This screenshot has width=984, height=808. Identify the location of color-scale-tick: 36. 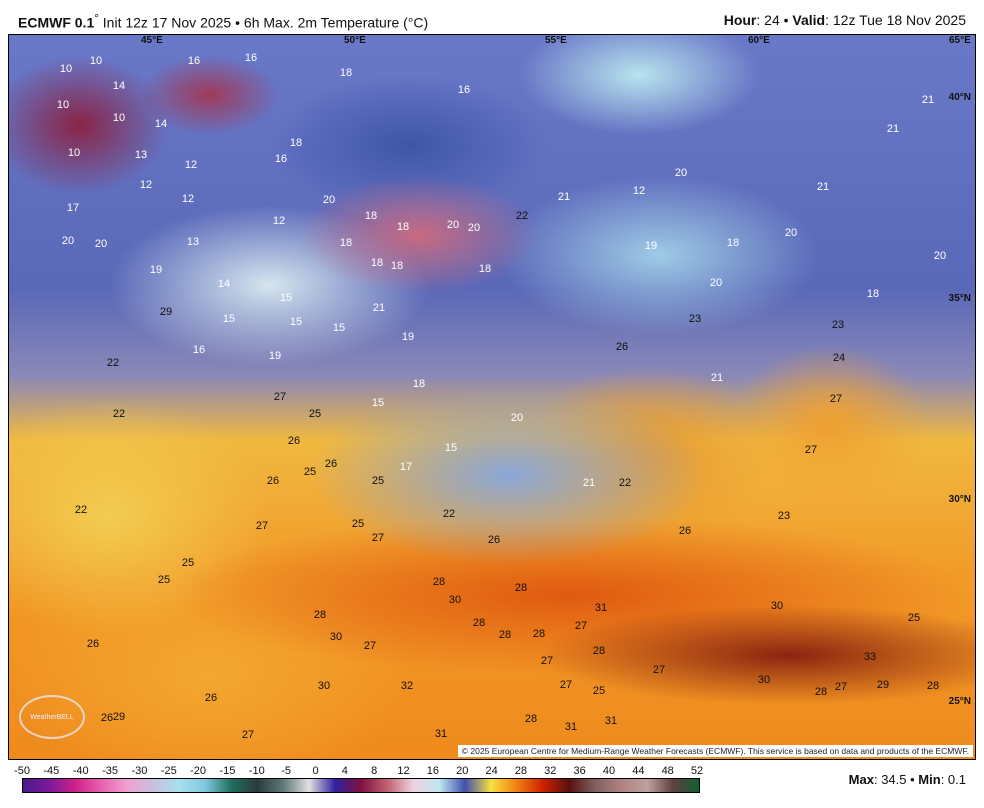
(579, 771).